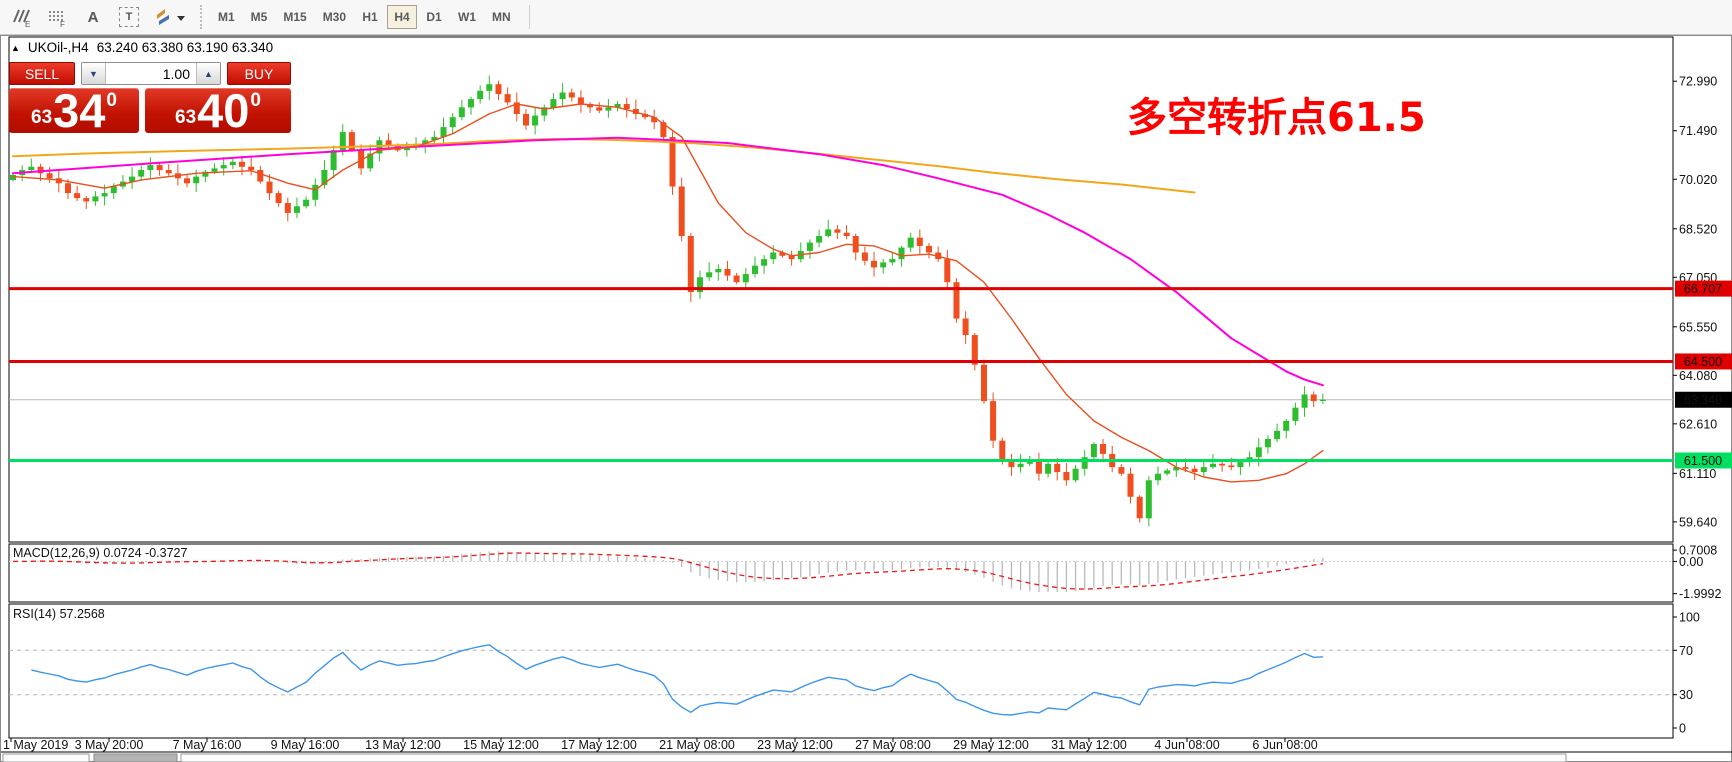 The image size is (1732, 762). I want to click on svg-text: 29 May 12:00, so click(991, 745).